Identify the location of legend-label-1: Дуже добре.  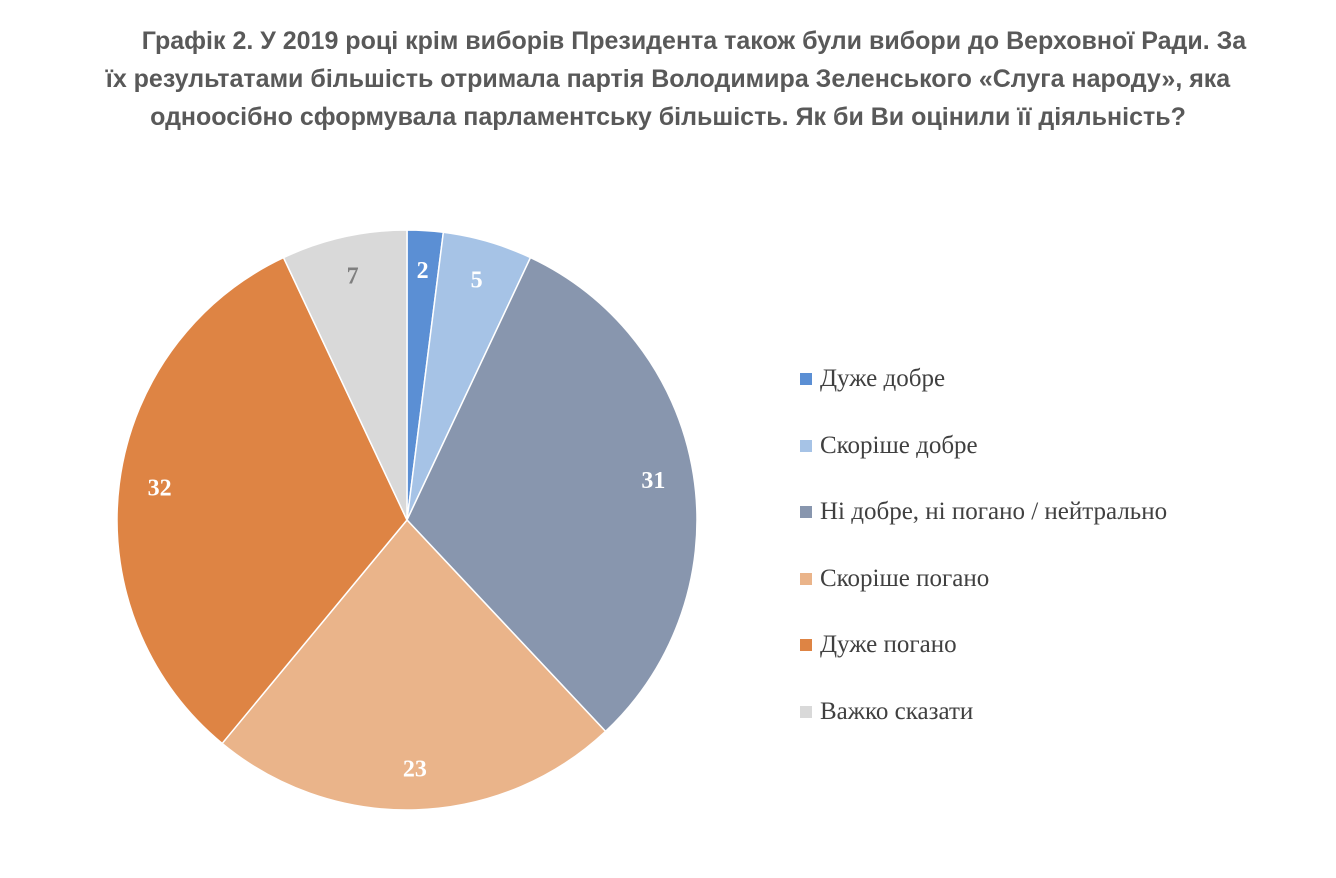
(883, 379).